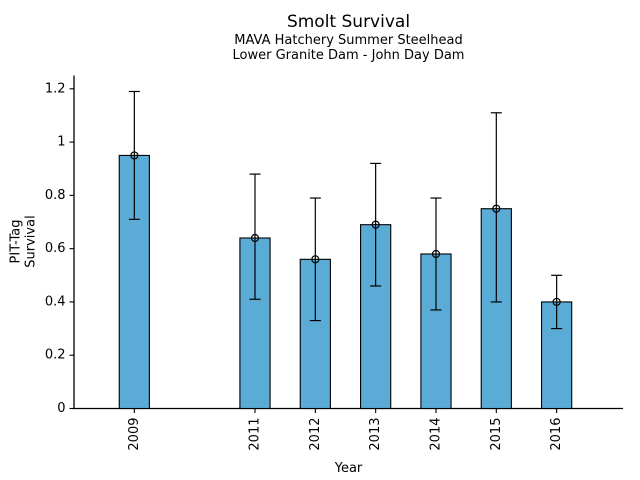 This screenshot has height=480, width=640. I want to click on marker-circle-2016, so click(556, 302).